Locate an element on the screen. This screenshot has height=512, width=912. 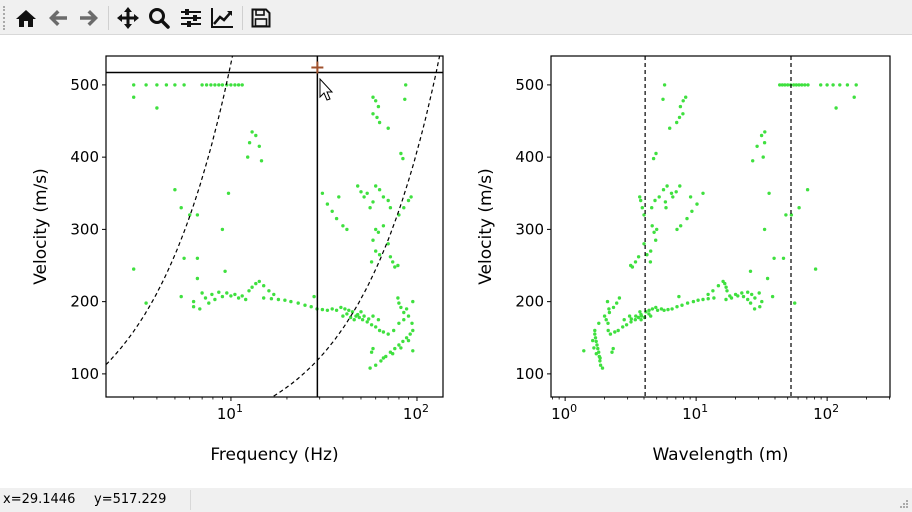
y-axis-label: Velocity (m/s) is located at coordinates (41, 226).